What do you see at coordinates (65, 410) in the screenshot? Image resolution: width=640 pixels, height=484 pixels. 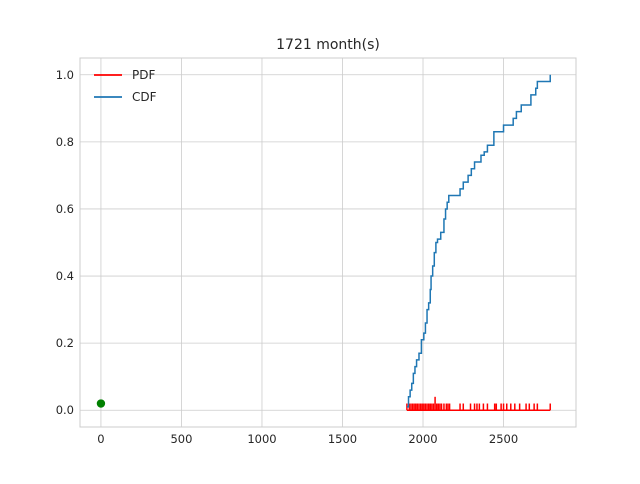 I see `y-tick-label: 0.0` at bounding box center [65, 410].